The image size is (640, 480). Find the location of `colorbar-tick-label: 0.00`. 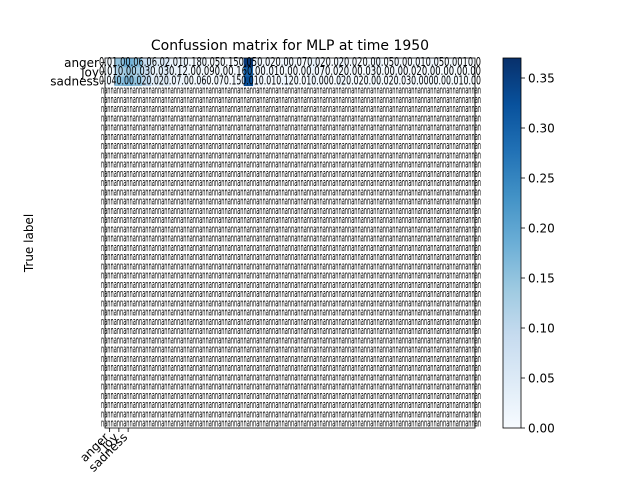

colorbar-tick-label: 0.00 is located at coordinates (541, 429).